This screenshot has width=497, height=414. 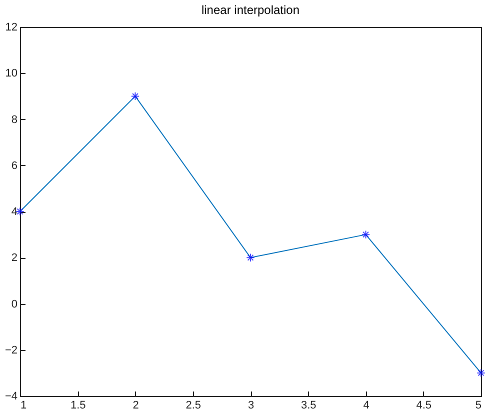 What do you see at coordinates (78, 406) in the screenshot?
I see `x-tick-label: 1.5` at bounding box center [78, 406].